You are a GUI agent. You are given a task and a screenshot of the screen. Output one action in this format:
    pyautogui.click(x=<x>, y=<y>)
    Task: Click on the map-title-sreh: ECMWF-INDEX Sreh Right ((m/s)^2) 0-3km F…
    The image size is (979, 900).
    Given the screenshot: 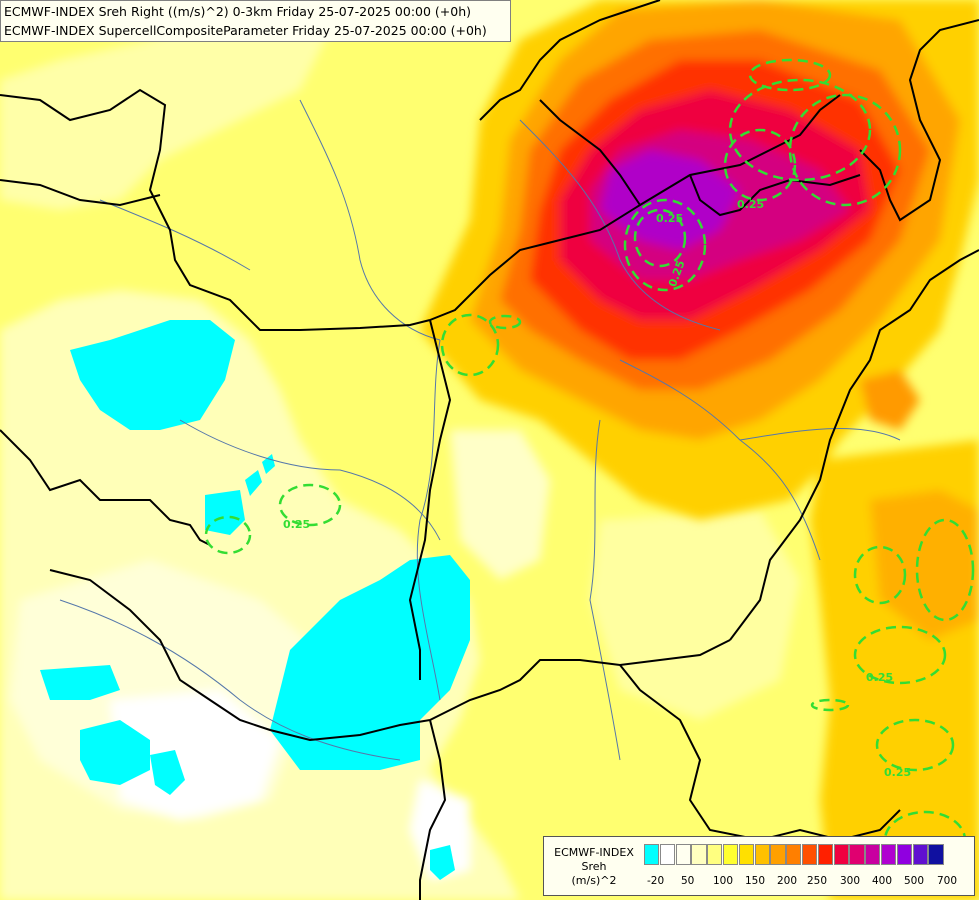 What is the action you would take?
    pyautogui.click(x=238, y=11)
    